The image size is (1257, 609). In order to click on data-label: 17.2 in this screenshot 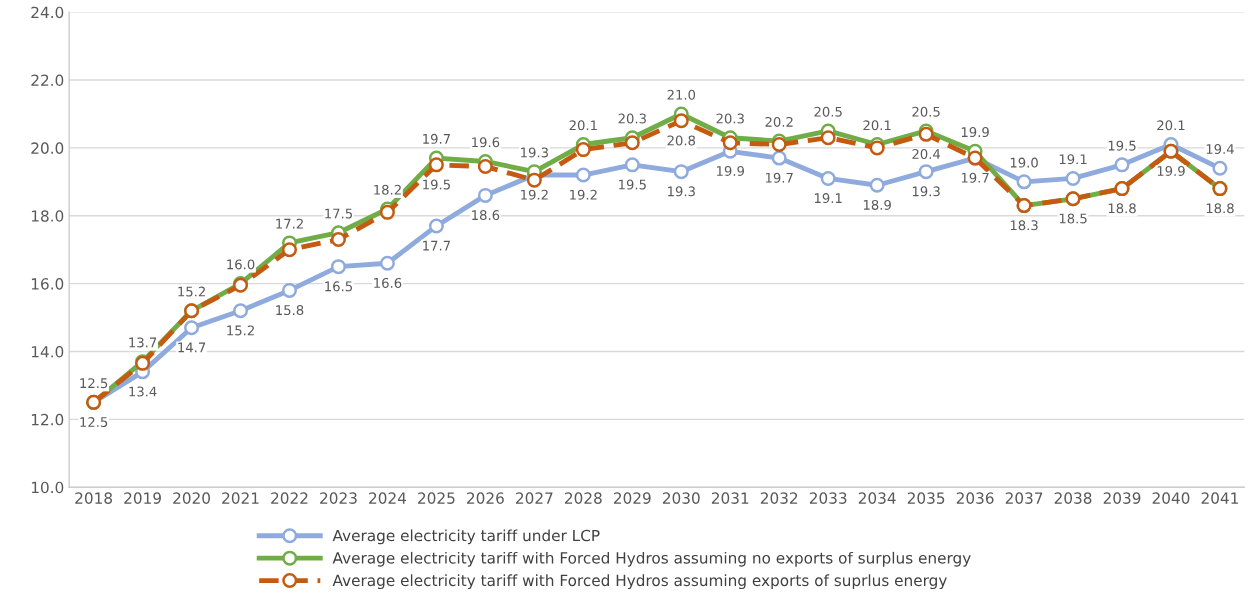, I will do `click(289, 223)`.